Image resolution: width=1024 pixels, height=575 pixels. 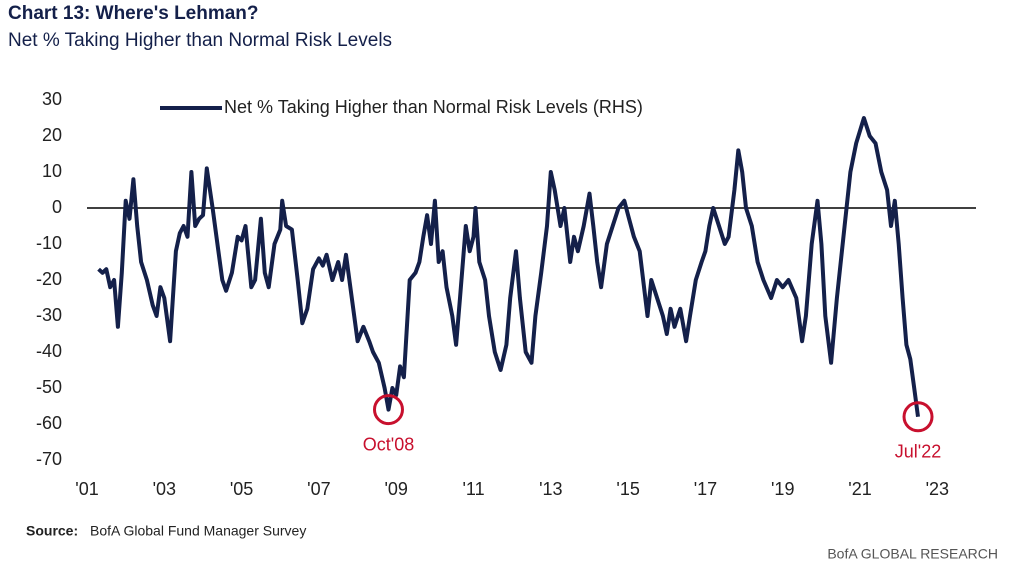 What do you see at coordinates (133, 13) in the screenshot?
I see `chart-title: Chart 13: Where's Lehman?` at bounding box center [133, 13].